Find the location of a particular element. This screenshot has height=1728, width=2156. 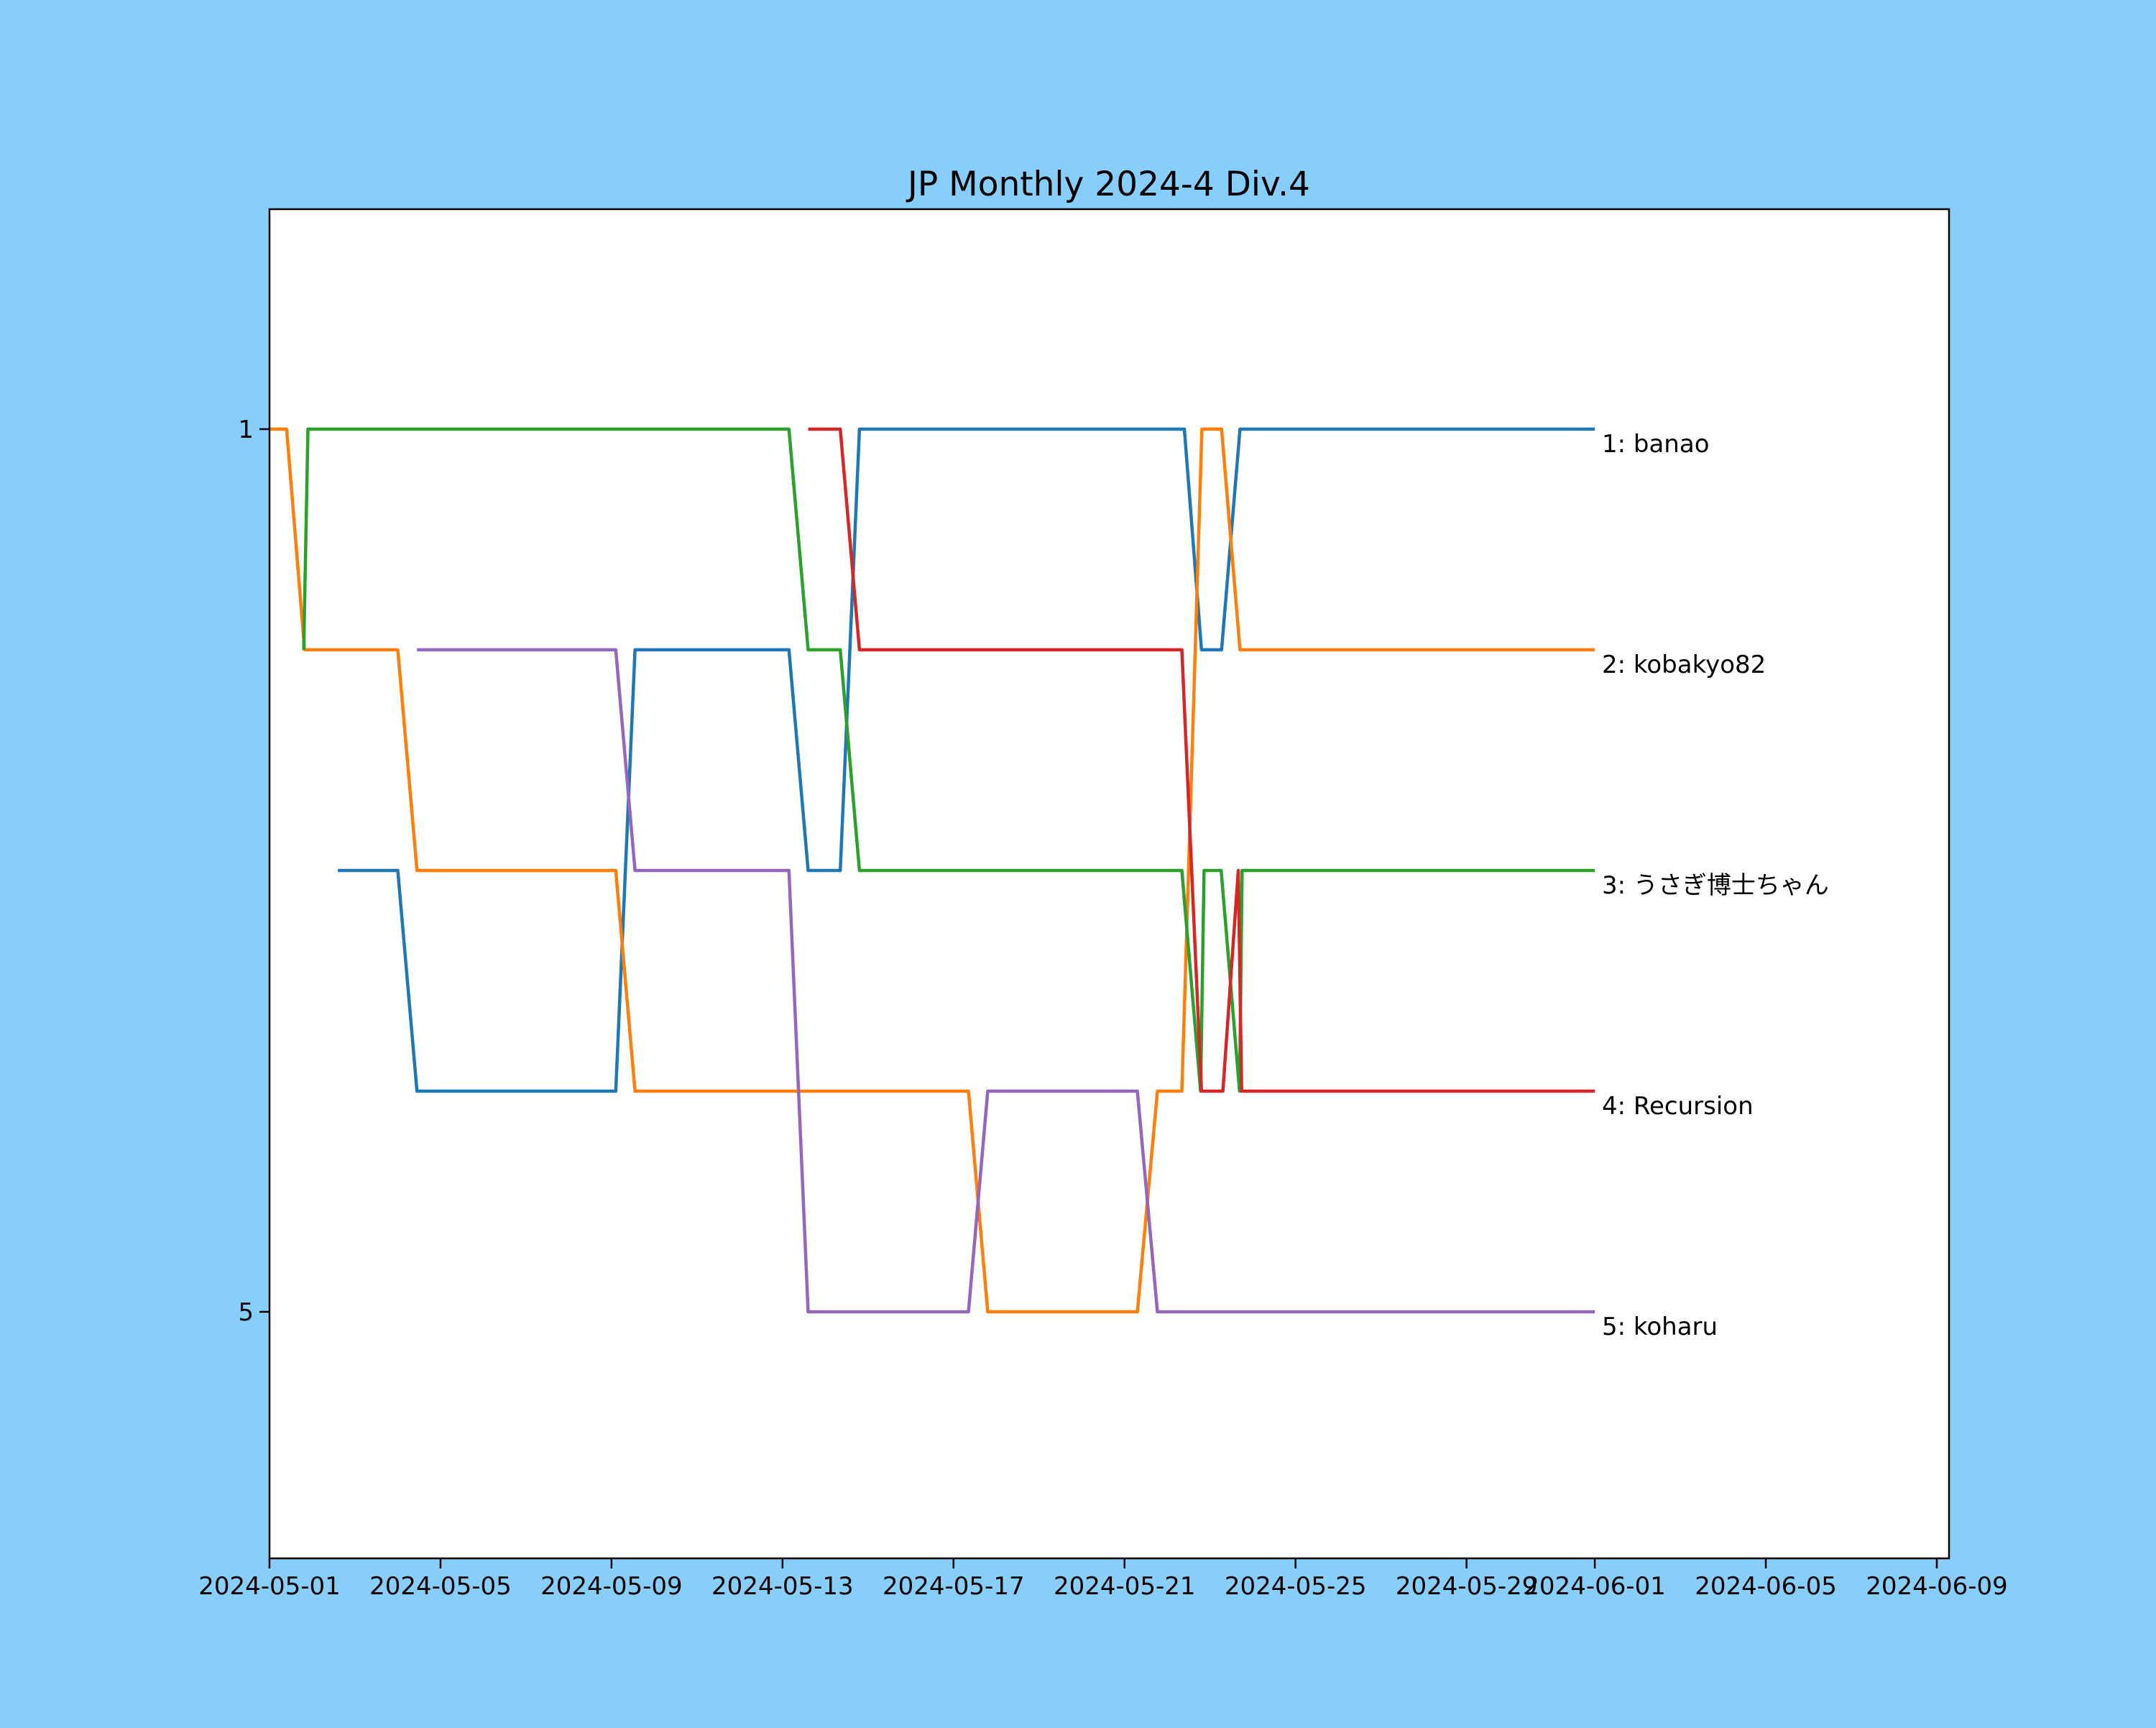

series-label-1: 1: banao is located at coordinates (1656, 444).